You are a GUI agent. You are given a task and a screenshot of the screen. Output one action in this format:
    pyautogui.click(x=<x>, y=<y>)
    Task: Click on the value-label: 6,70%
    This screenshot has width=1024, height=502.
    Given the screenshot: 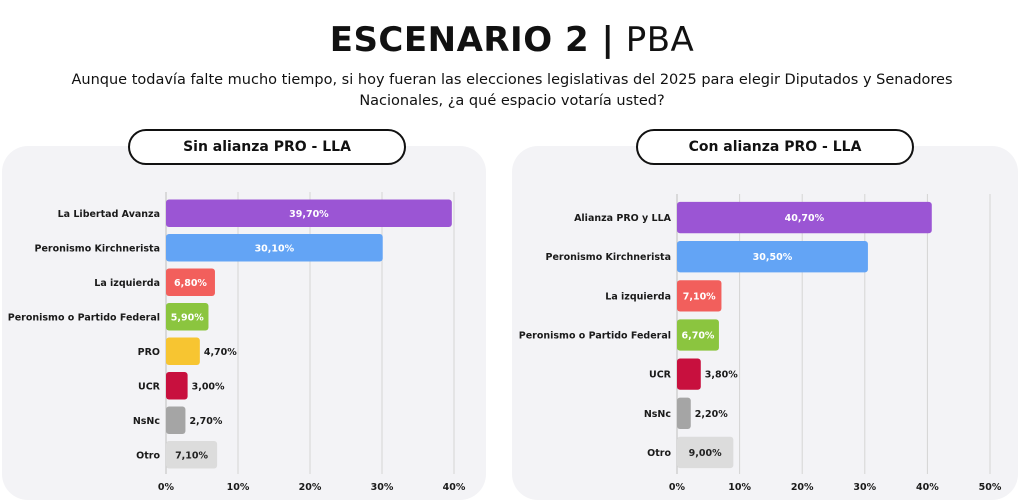 What is the action you would take?
    pyautogui.click(x=697, y=336)
    